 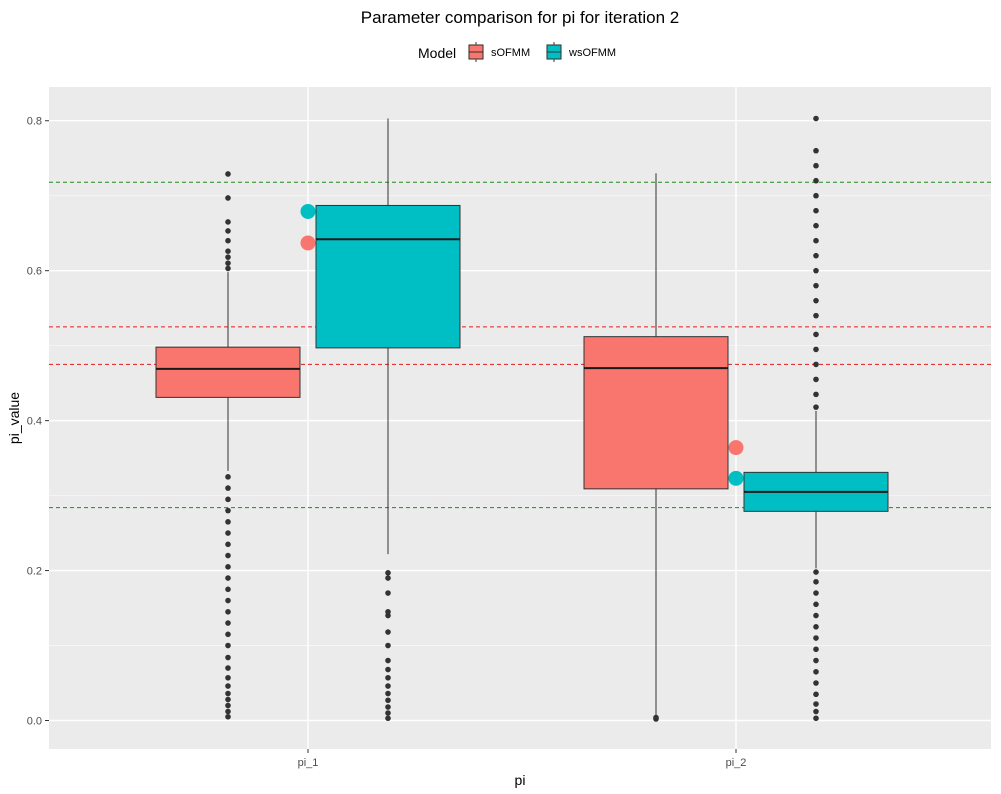 What do you see at coordinates (308, 763) in the screenshot?
I see `x-tick-label: pi_1` at bounding box center [308, 763].